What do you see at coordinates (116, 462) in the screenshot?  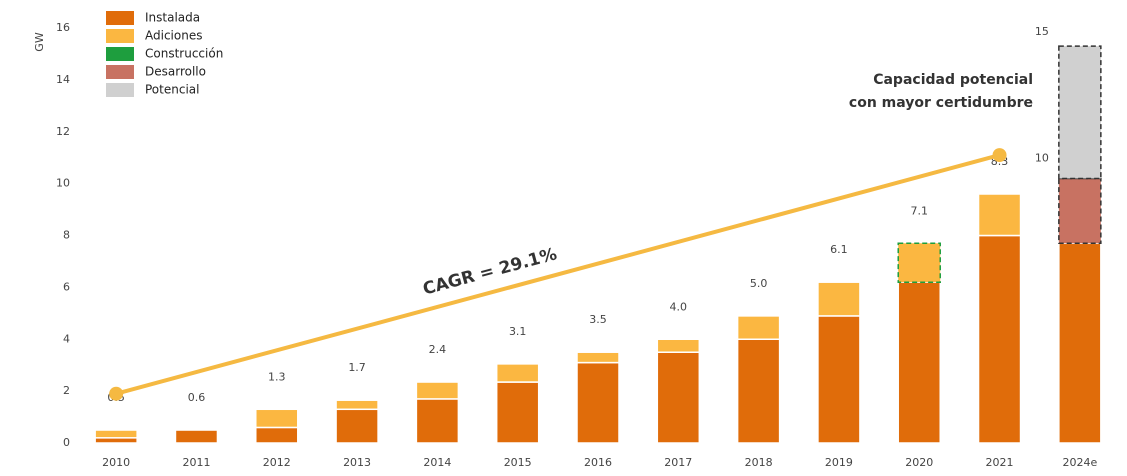 I see `x-tick-label: 2010` at bounding box center [116, 462].